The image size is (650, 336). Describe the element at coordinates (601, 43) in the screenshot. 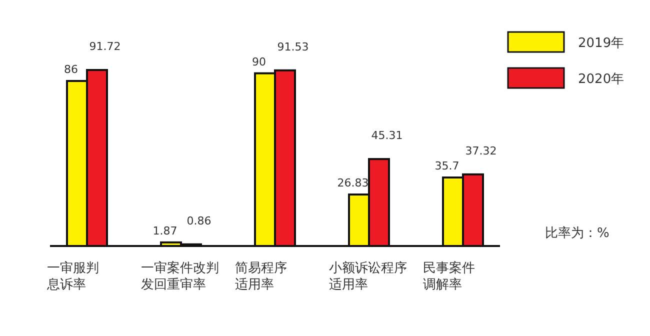

I see `legend-label: 2019年` at that location.